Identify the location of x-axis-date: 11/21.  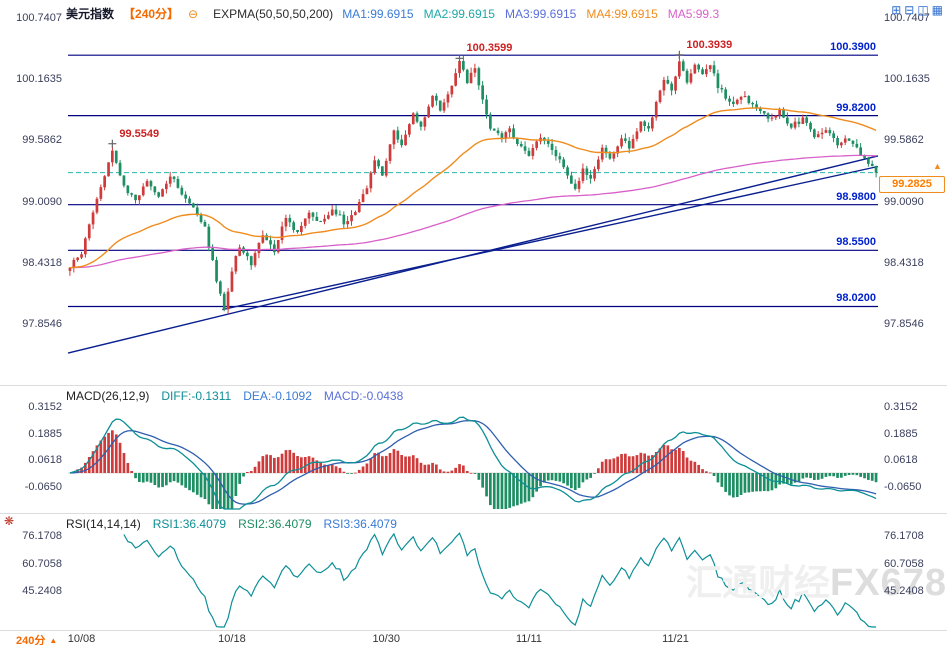
(675, 639).